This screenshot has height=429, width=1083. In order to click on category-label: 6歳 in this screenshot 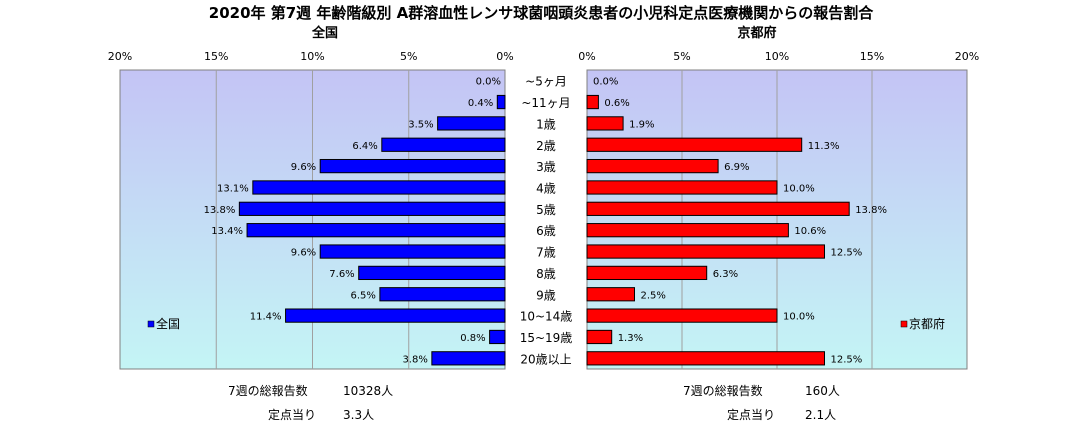, I will do `click(546, 231)`.